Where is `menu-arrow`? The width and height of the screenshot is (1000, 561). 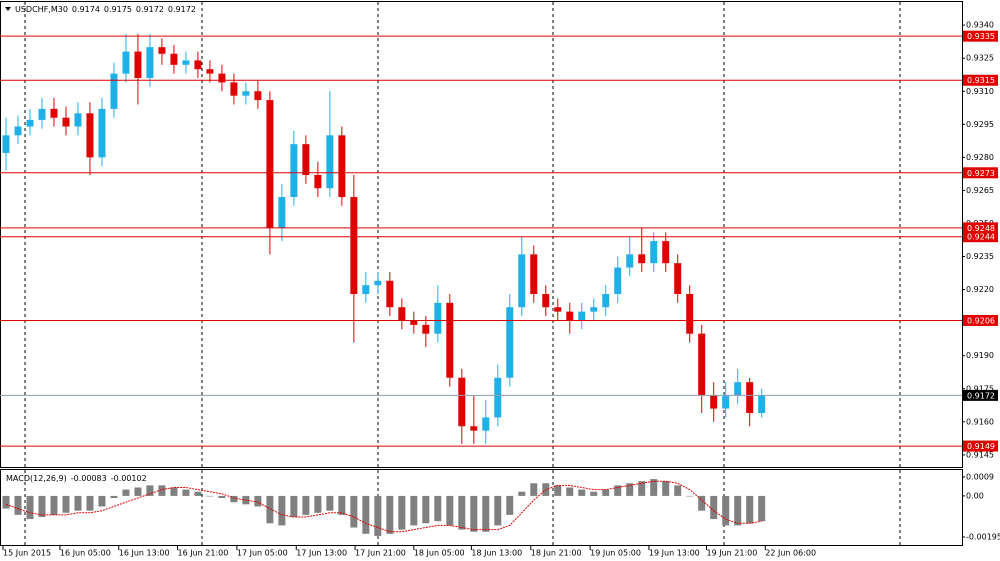
menu-arrow is located at coordinates (8, 9).